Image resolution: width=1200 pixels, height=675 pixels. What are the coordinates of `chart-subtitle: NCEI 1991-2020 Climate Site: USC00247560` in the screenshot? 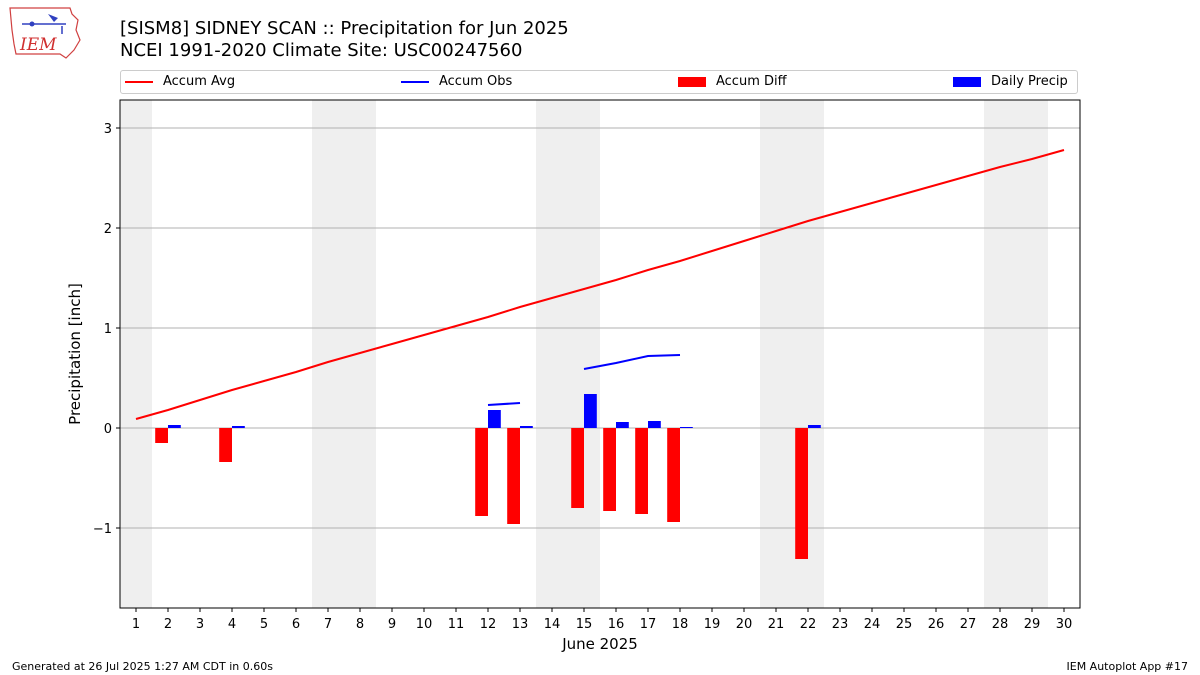 It's located at (321, 50).